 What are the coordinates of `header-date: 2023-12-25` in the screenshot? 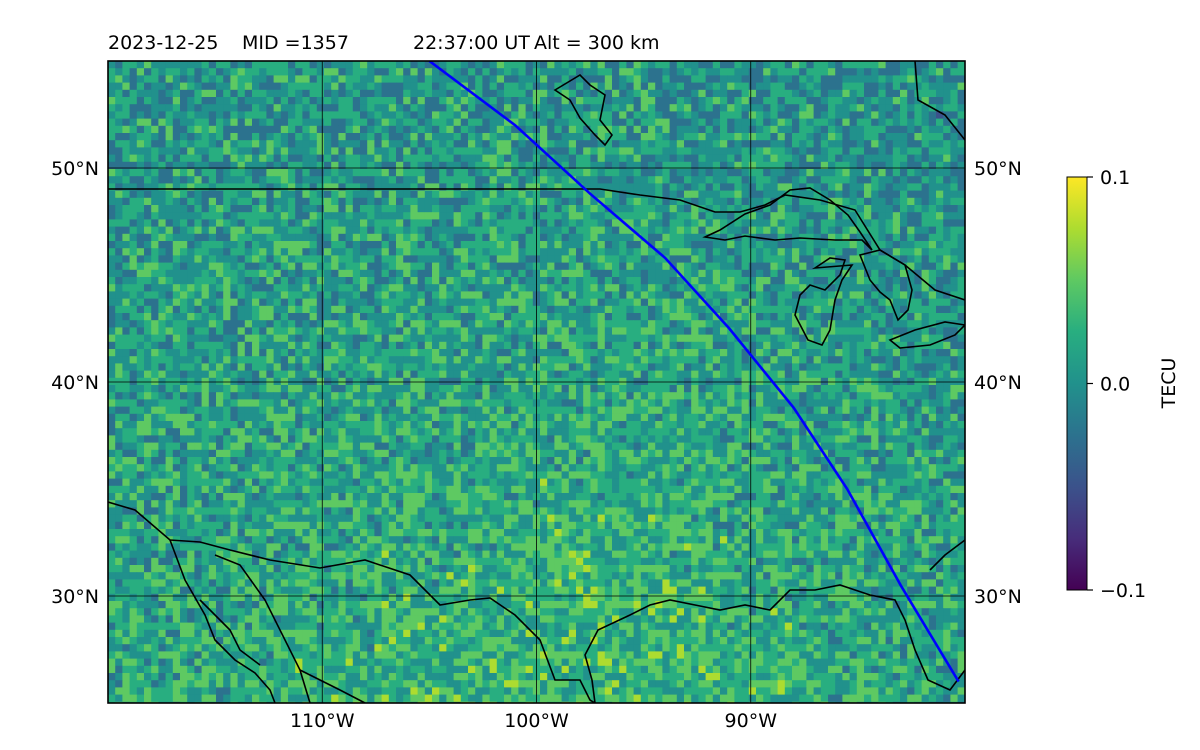 It's located at (163, 43).